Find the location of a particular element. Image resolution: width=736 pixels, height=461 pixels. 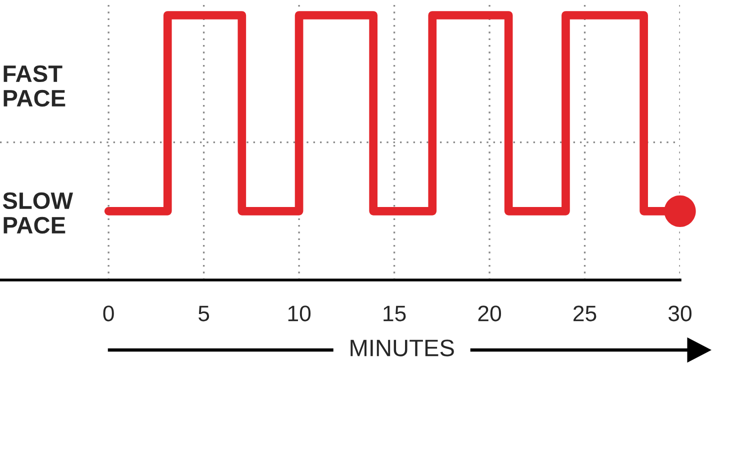

x-tick-label: 25 is located at coordinates (585, 314).